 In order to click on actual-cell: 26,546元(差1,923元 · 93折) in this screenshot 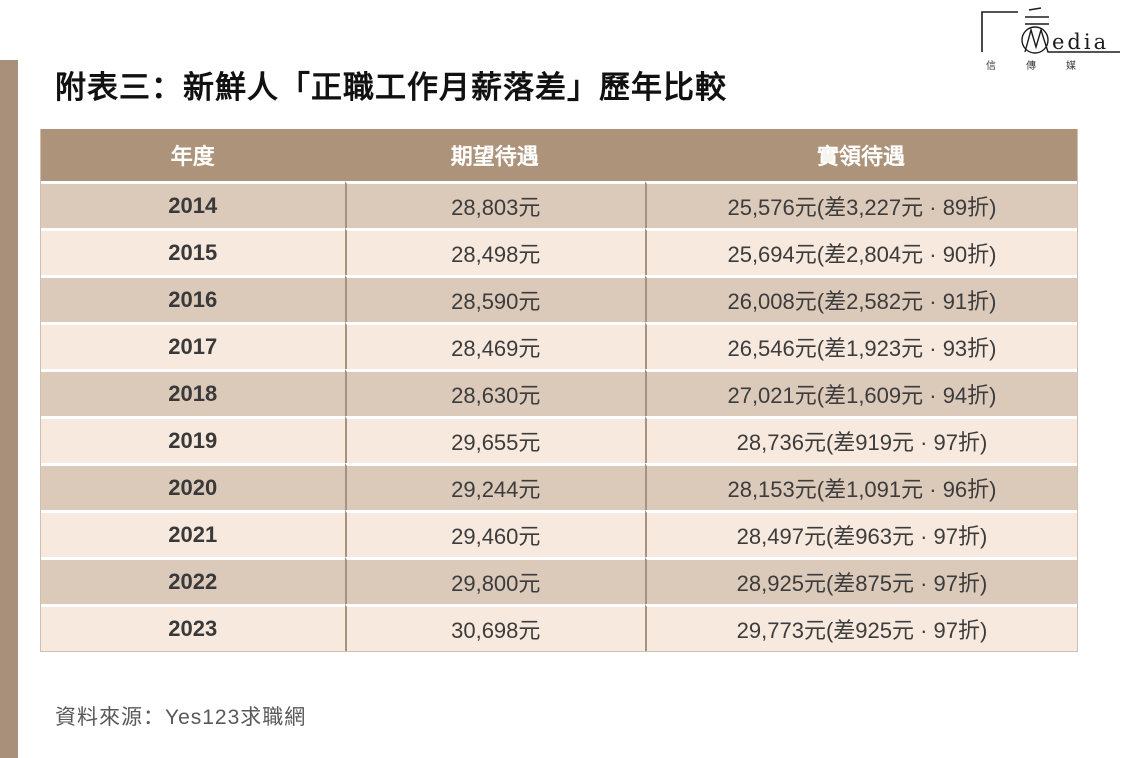, I will do `click(860, 345)`.